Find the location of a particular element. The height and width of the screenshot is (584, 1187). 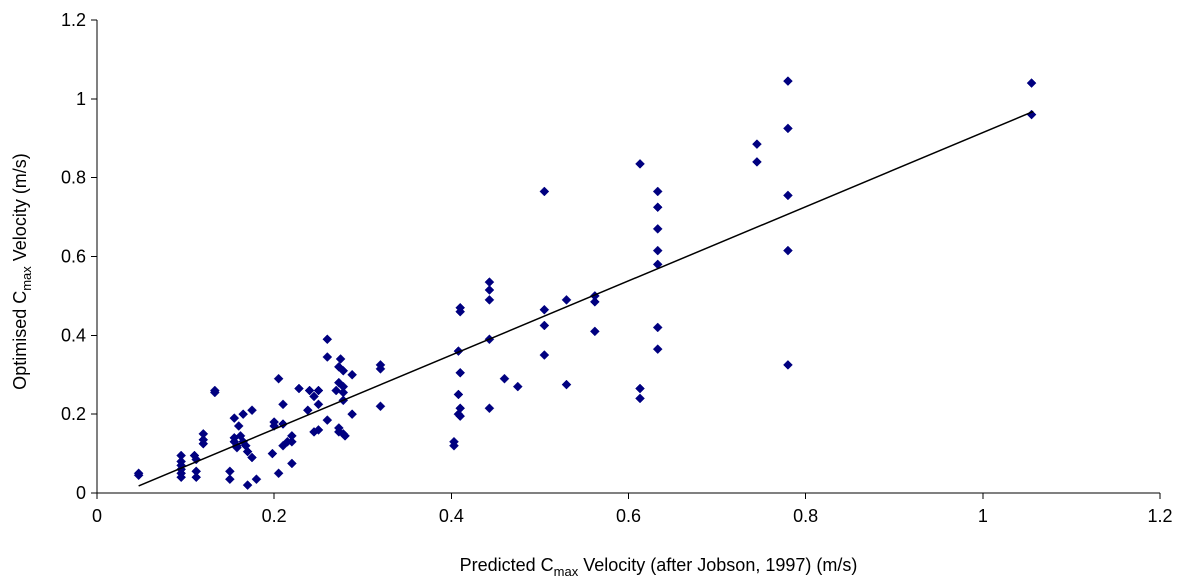

y-tick-label: 0.8 is located at coordinates (73, 178).